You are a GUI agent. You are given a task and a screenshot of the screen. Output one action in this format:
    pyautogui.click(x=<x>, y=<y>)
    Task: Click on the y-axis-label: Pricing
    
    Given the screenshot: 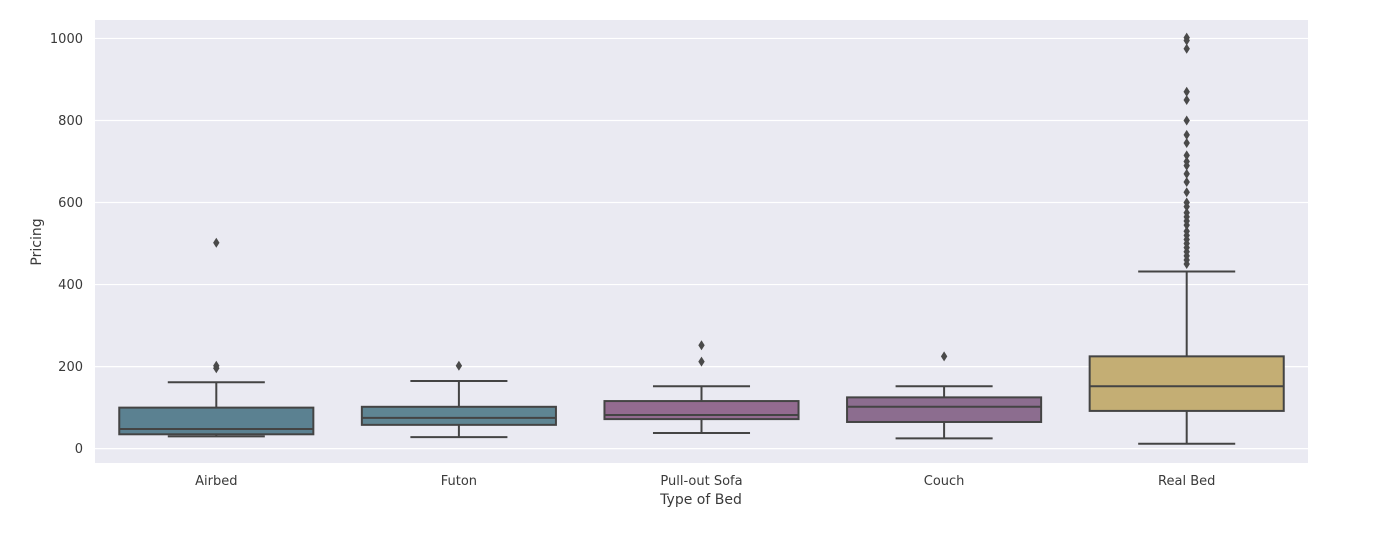 What is the action you would take?
    pyautogui.click(x=37, y=241)
    